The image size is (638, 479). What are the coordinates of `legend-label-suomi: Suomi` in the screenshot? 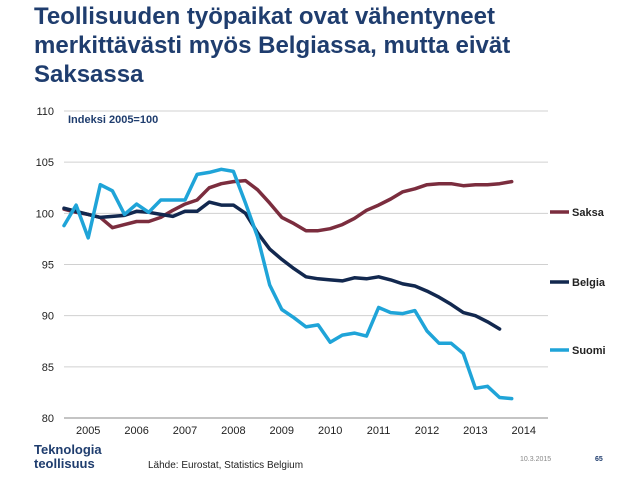 It's located at (589, 351).